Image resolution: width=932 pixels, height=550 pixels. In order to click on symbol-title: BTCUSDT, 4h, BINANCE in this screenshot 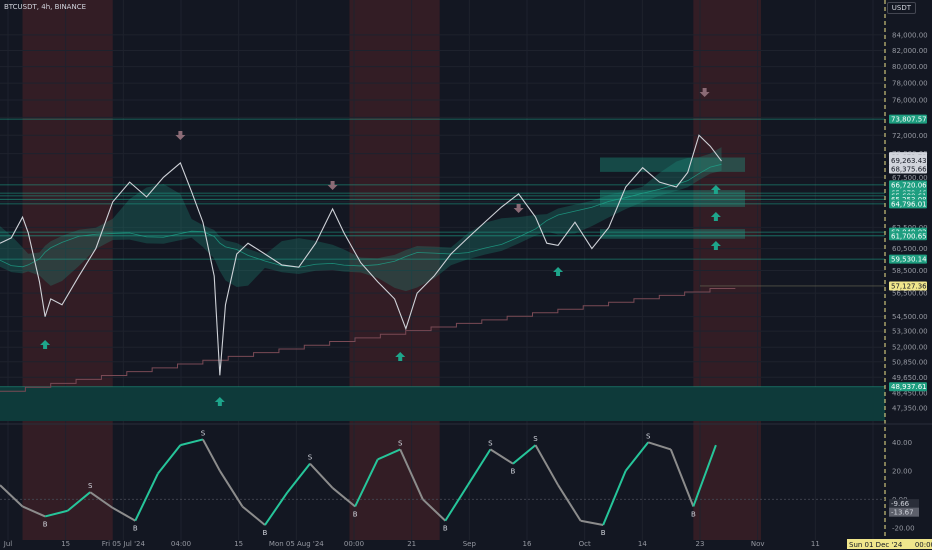, I will do `click(45, 7)`.